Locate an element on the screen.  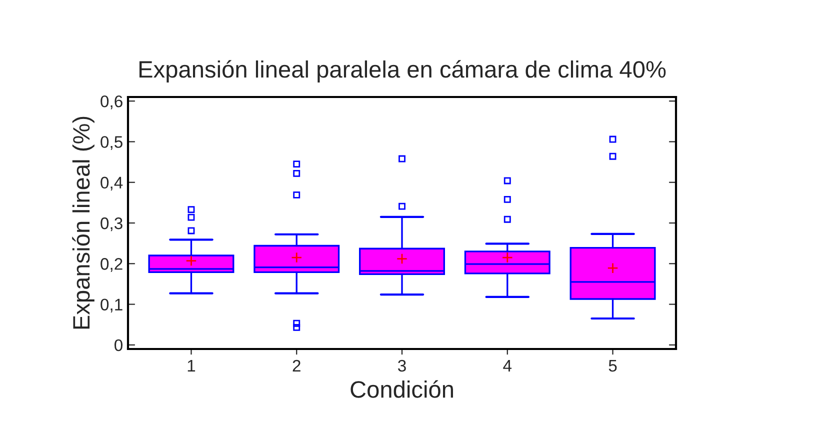
y-tick-label: 0,2 is located at coordinates (111, 265).